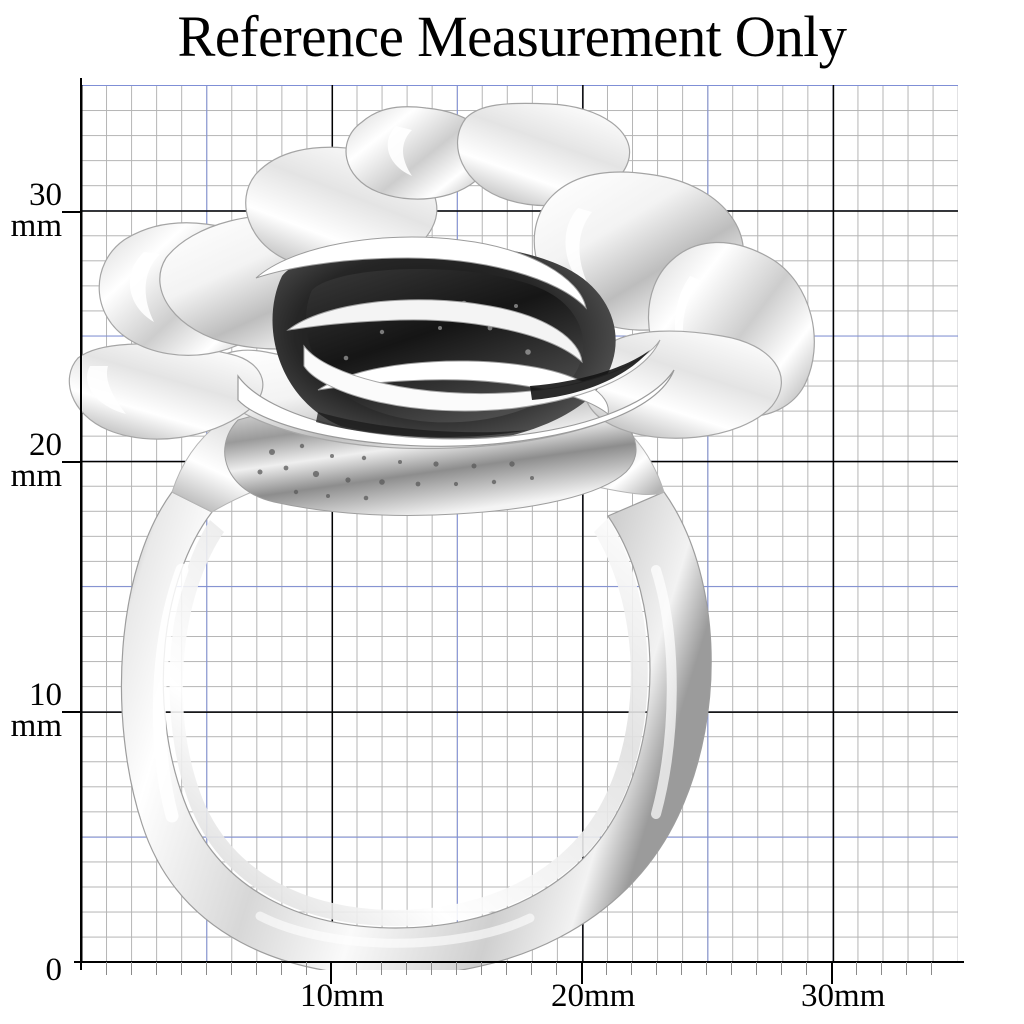 The image size is (1024, 1024). I want to click on x-axis-label-20mm: 20mm, so click(593, 996).